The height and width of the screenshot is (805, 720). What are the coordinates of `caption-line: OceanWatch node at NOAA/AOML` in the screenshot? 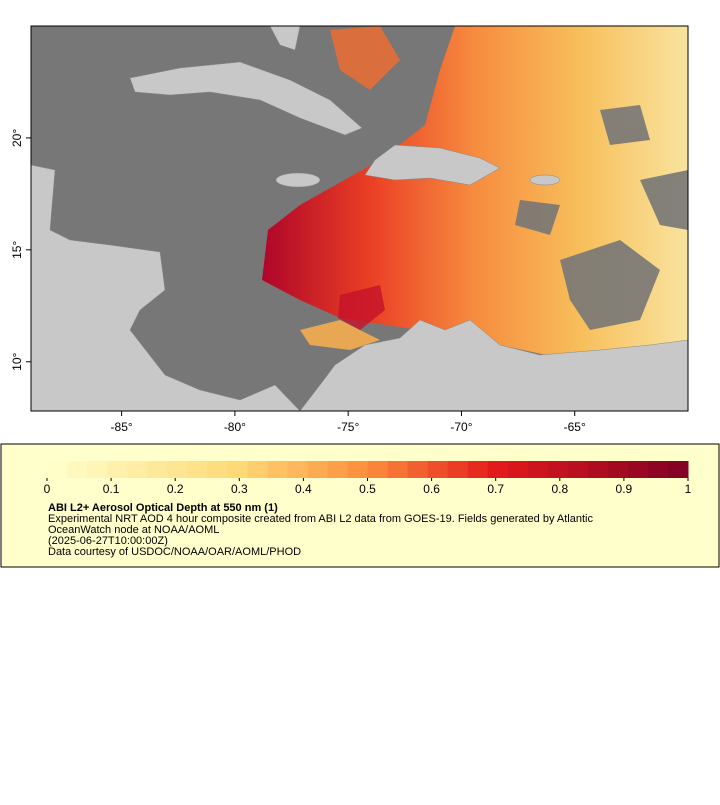 It's located at (133, 530).